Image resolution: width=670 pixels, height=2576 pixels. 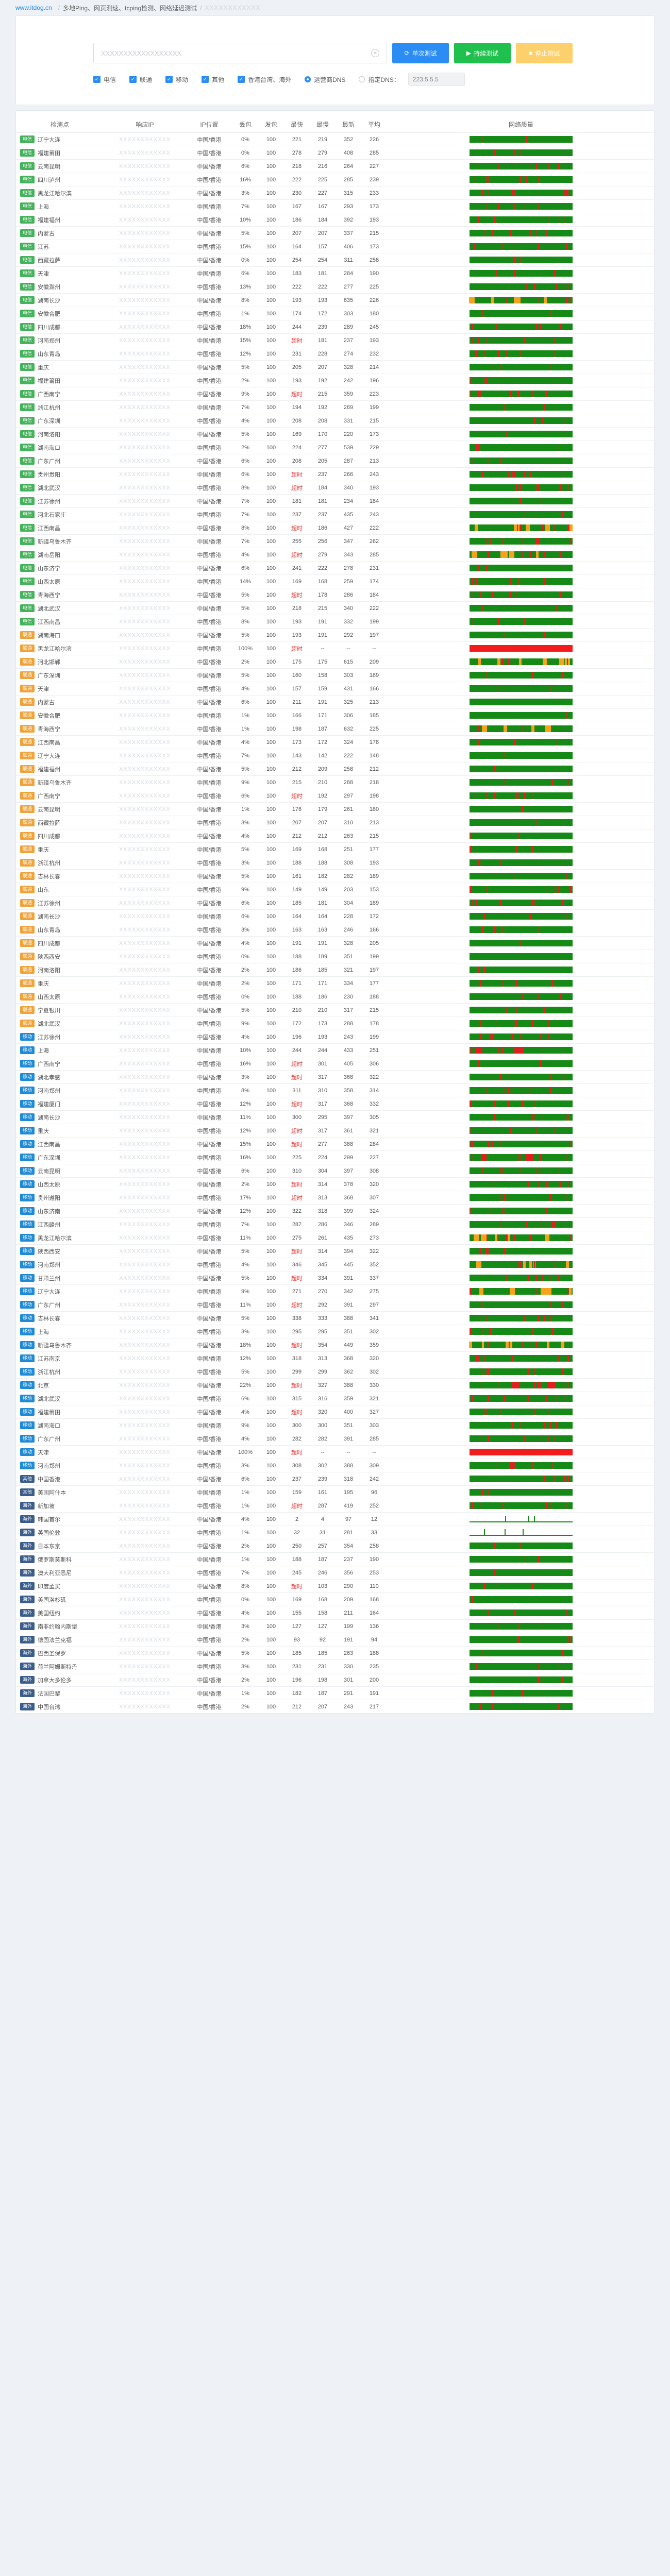 What do you see at coordinates (245, 1599) in the screenshot?
I see `cell-loss: 0%` at bounding box center [245, 1599].